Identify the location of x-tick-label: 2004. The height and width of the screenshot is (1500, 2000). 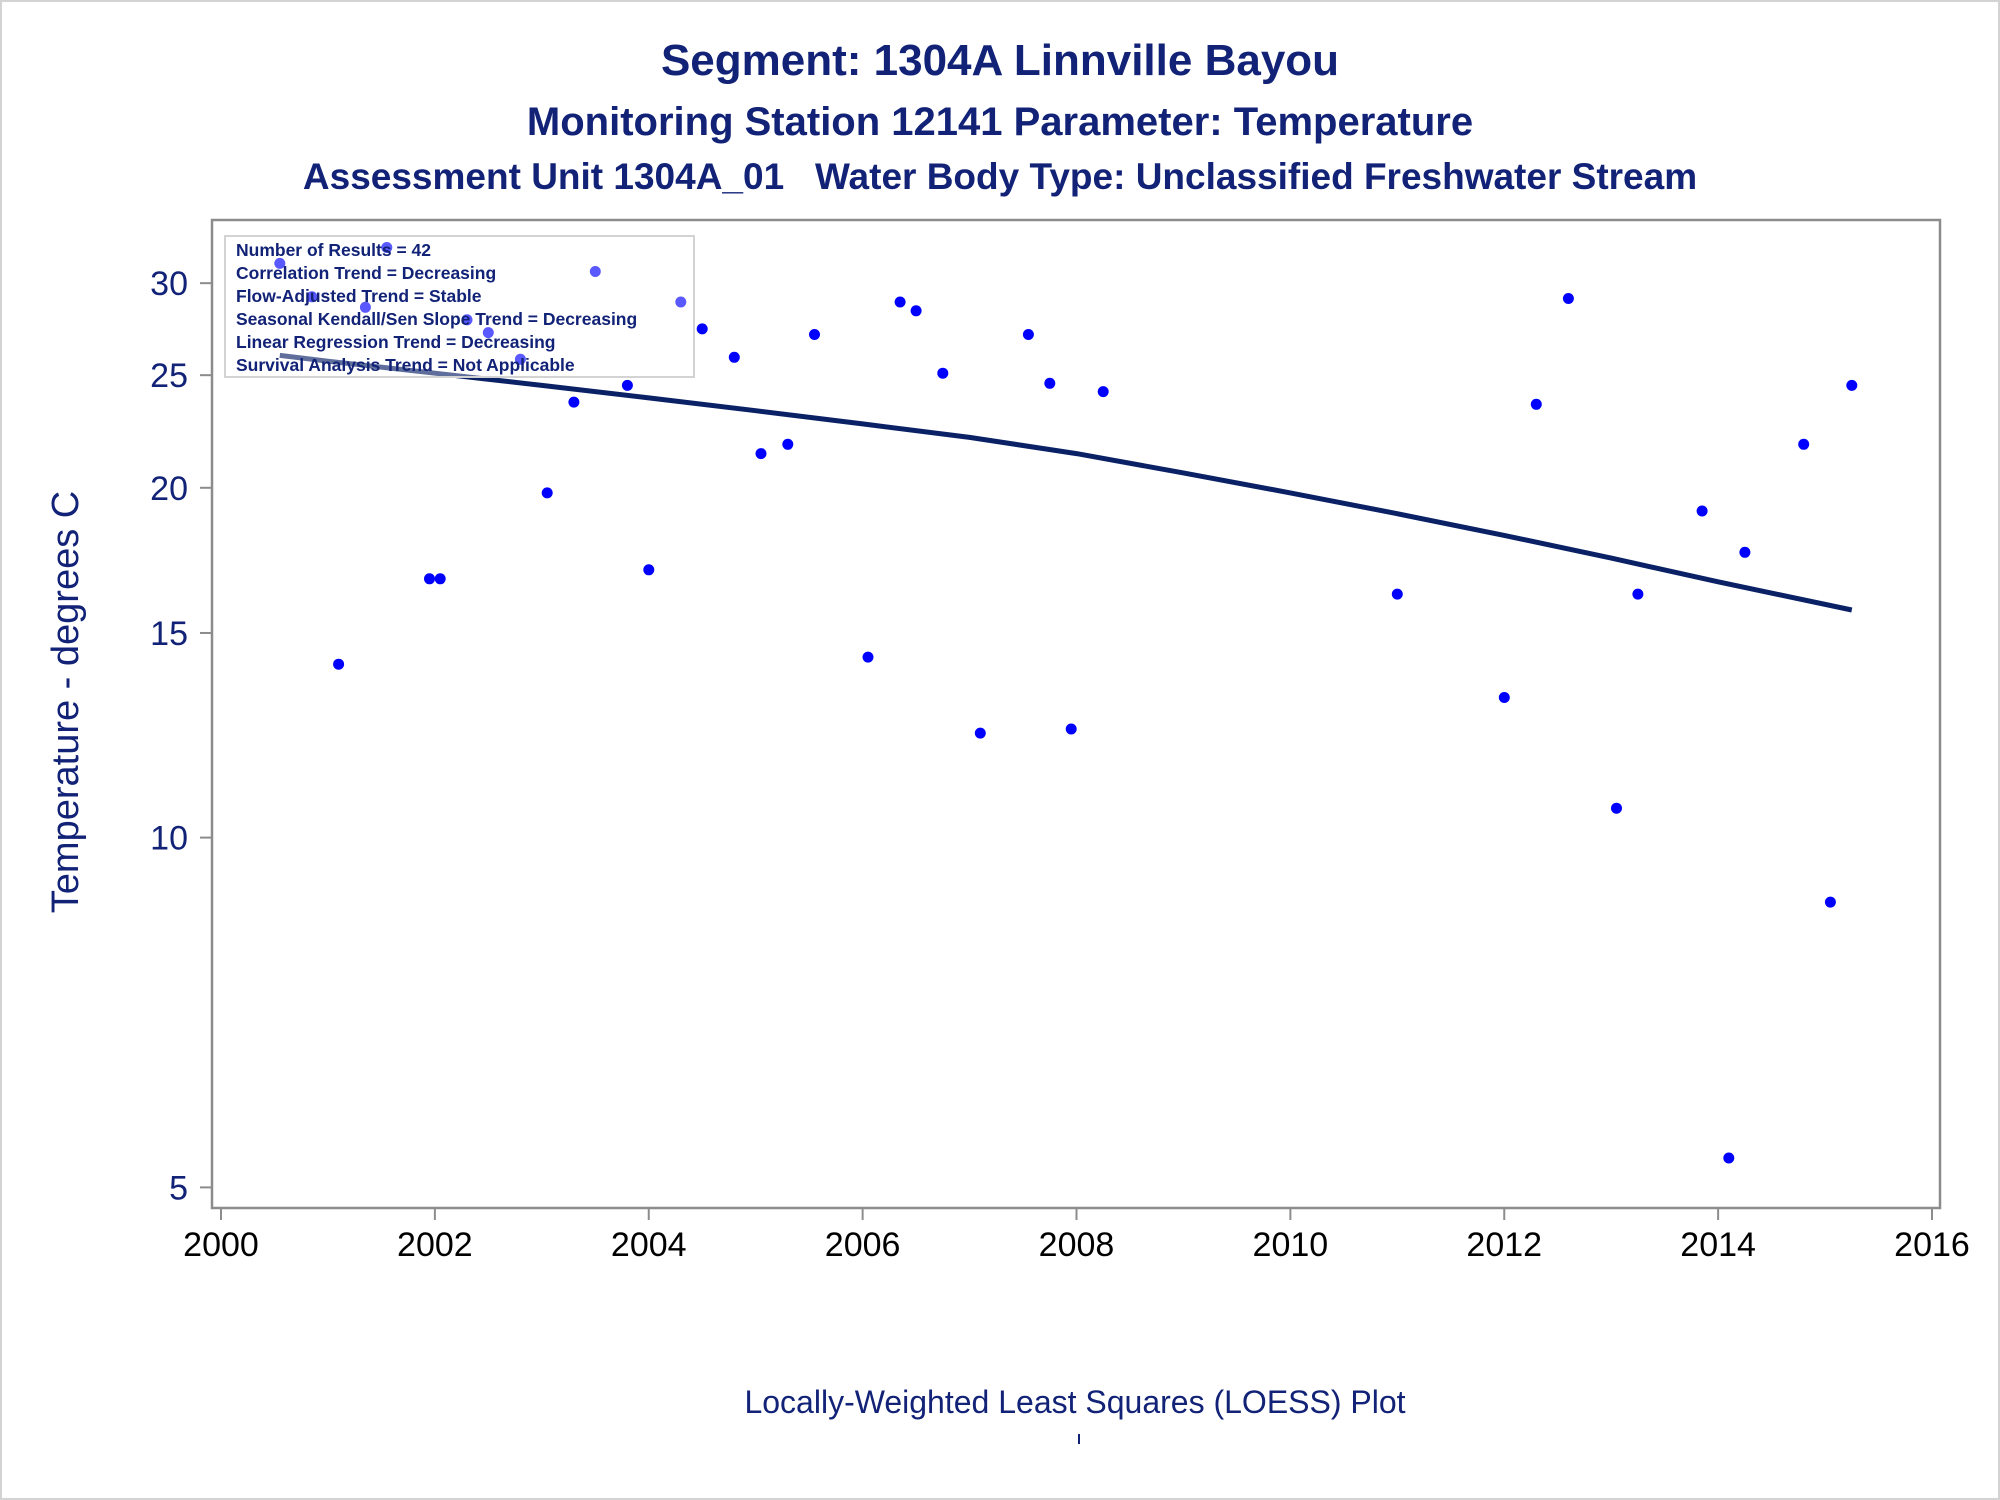
(649, 1245).